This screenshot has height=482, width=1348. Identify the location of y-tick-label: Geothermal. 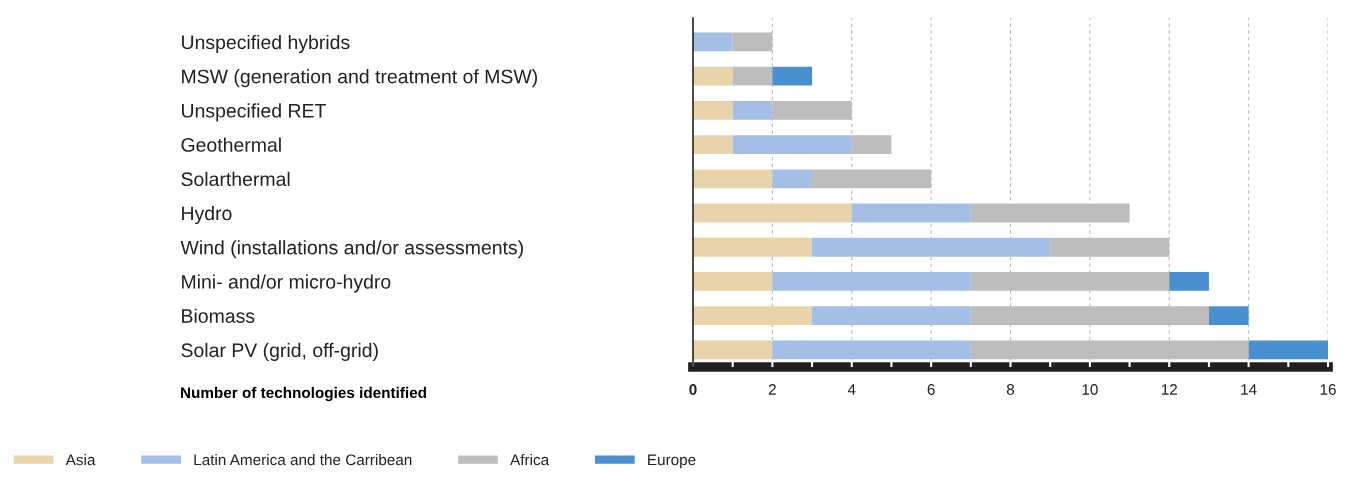
(231, 144).